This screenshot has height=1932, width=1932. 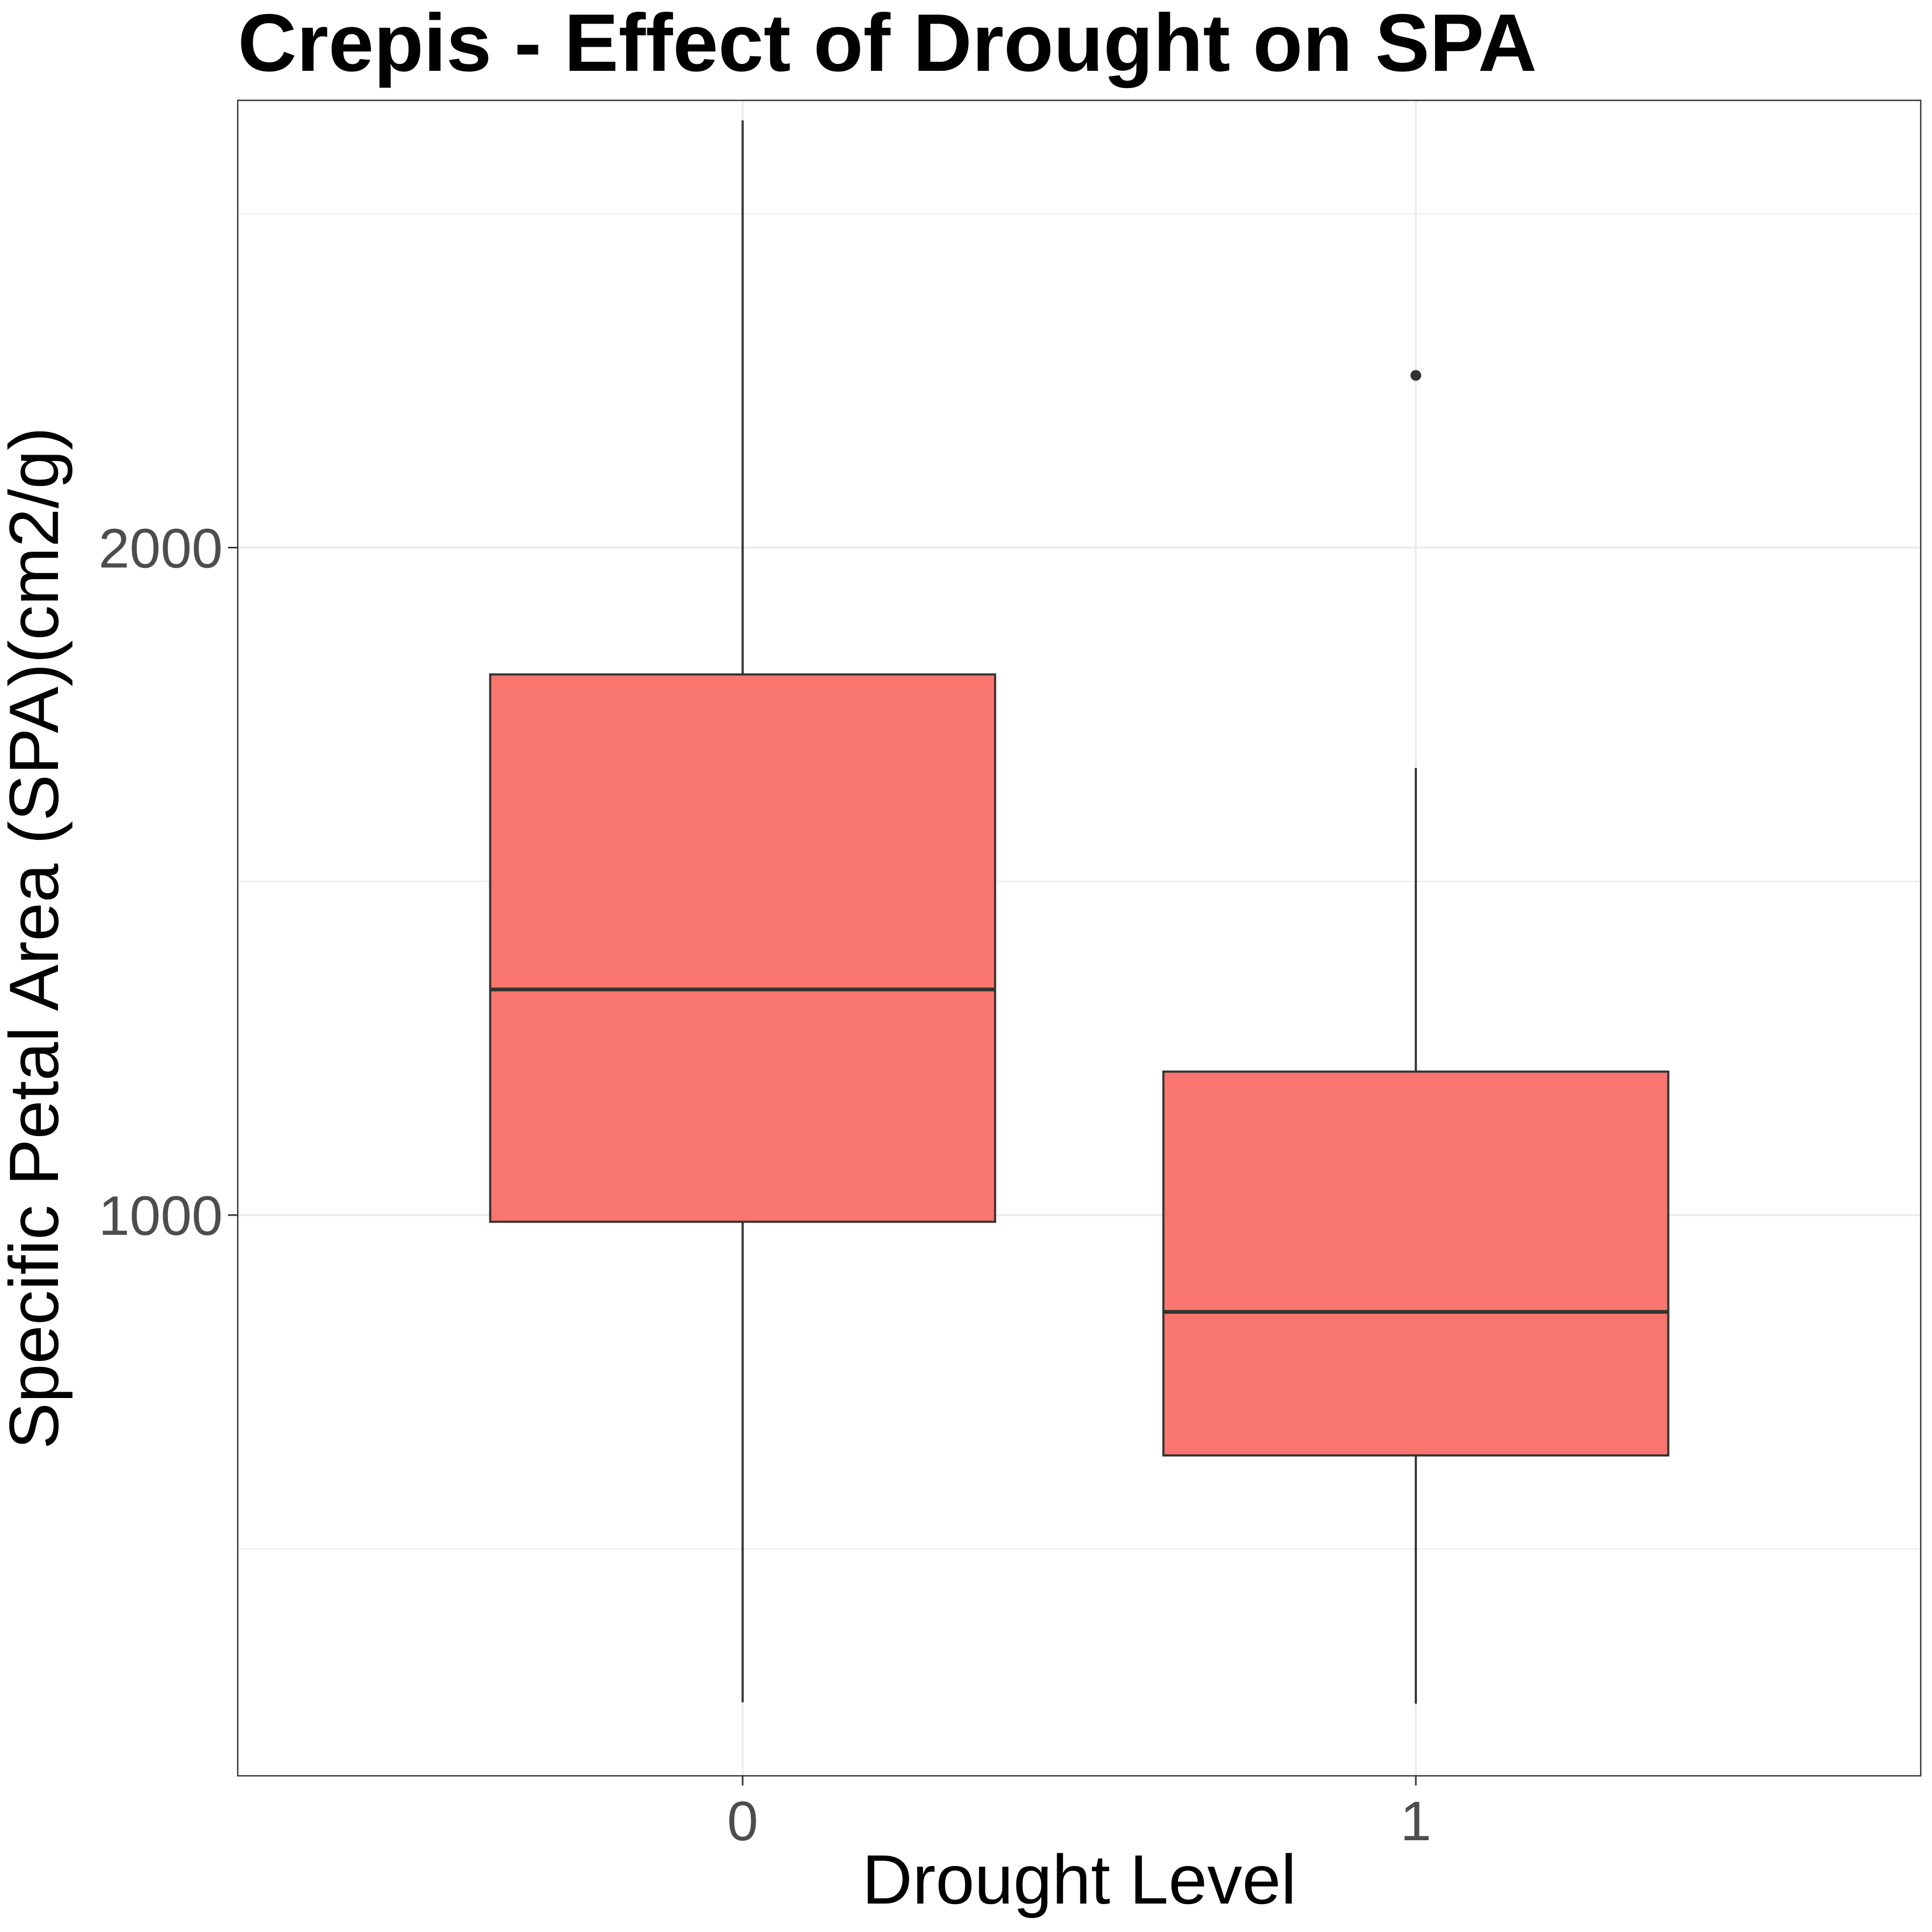 I want to click on x-axis-title: Drought Level, so click(x=1079, y=1879).